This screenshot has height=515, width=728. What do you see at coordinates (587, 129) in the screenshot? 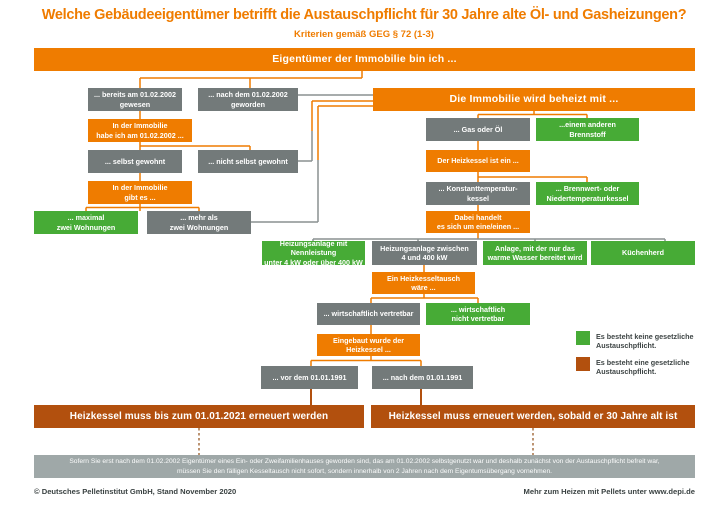
I see `node-other-fuel: ...einem anderen Brennstoff` at bounding box center [587, 129].